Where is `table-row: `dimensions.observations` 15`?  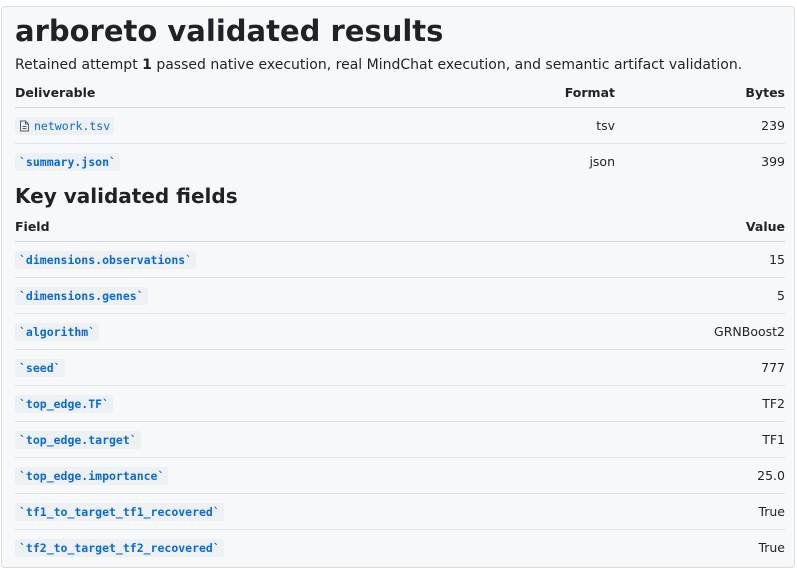 table-row: `dimensions.observations` 15 is located at coordinates (400, 260).